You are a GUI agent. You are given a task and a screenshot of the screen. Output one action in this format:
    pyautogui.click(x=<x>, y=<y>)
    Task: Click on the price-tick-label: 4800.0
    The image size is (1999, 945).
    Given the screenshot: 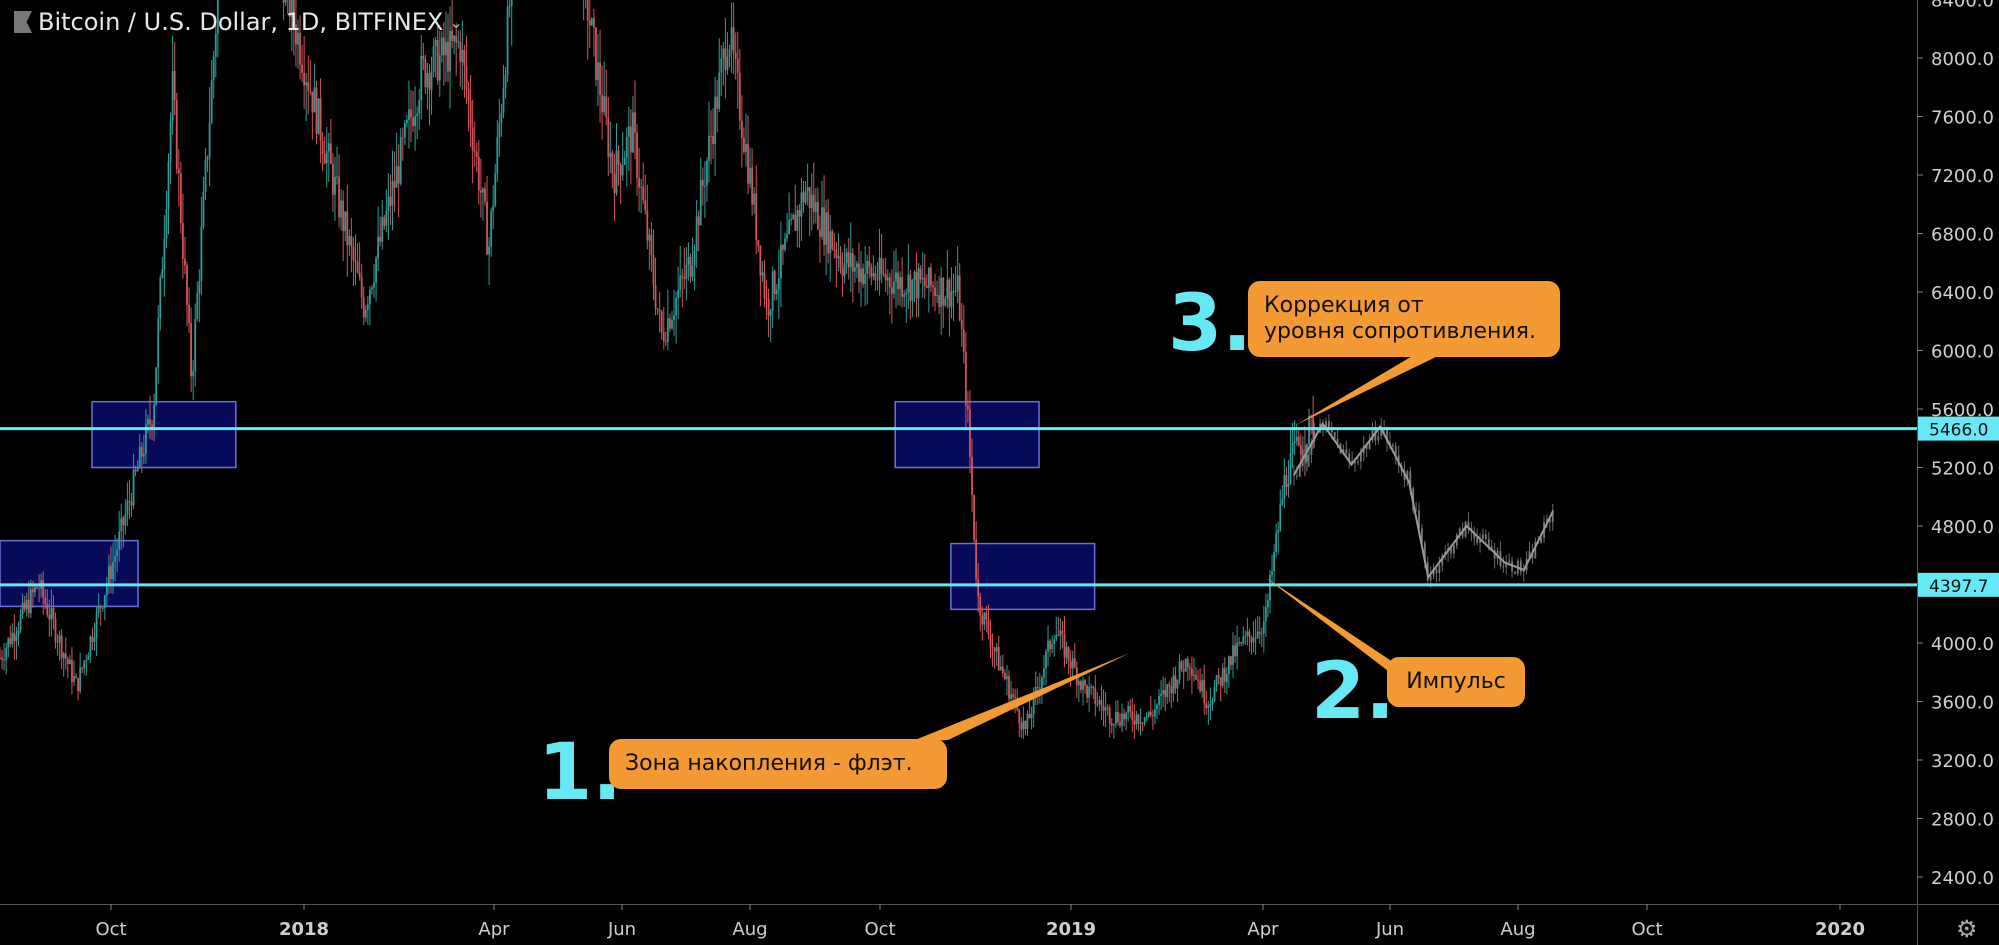 What is the action you would take?
    pyautogui.click(x=1962, y=527)
    